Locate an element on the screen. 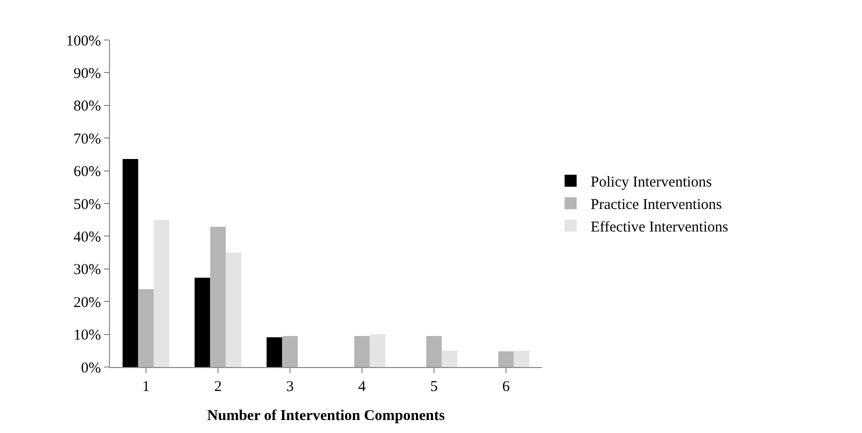  x-tick-label: 2 is located at coordinates (218, 387).